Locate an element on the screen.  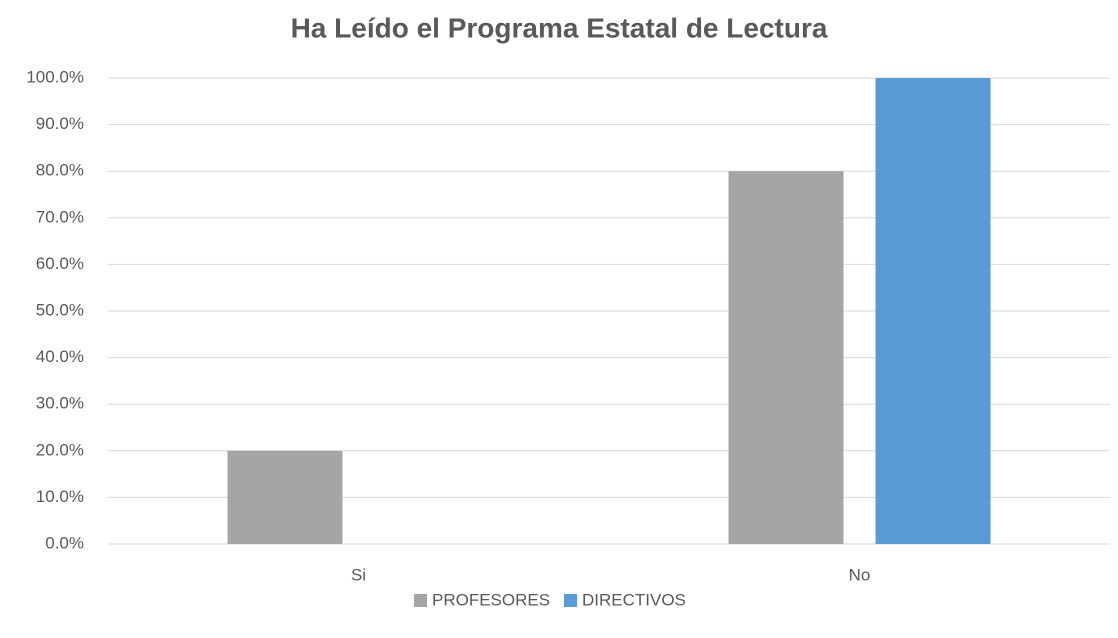
y-tick-label: 60.0% is located at coordinates (60, 263).